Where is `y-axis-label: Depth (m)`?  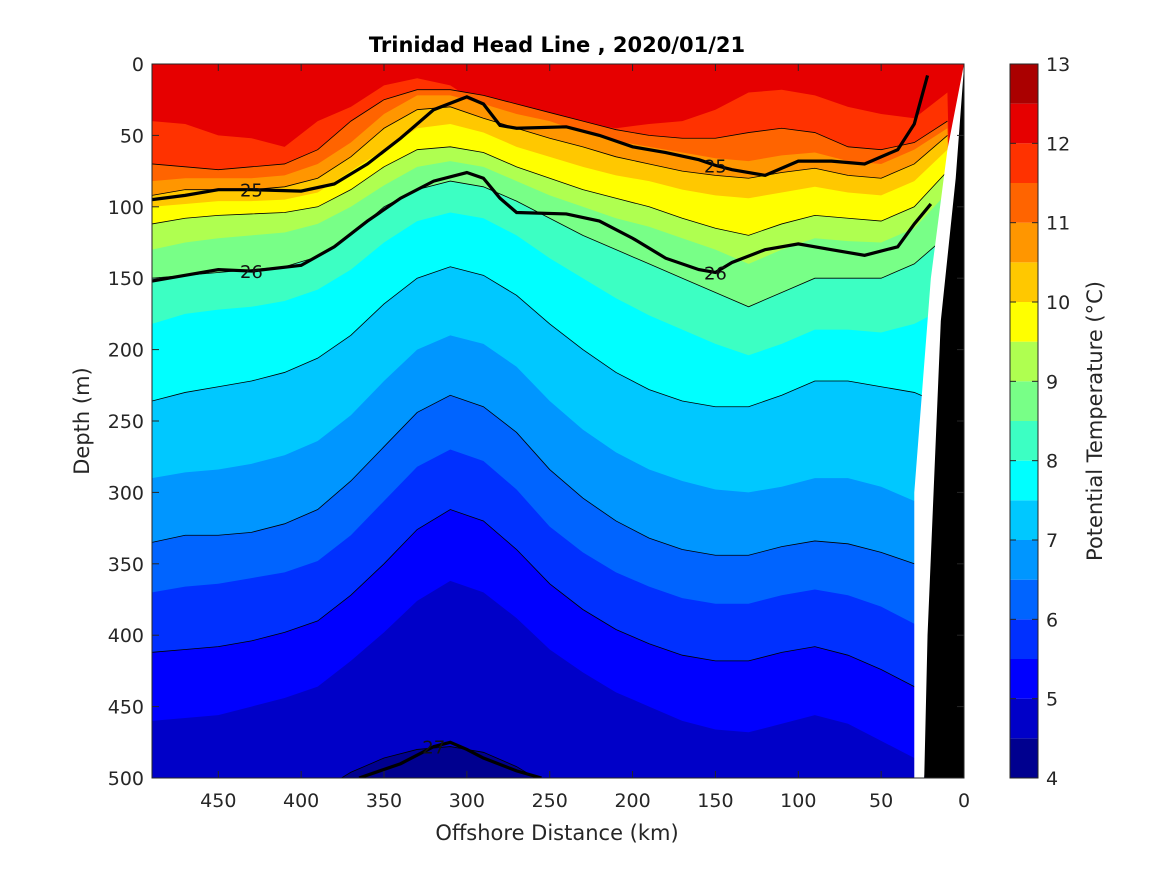 y-axis-label: Depth (m) is located at coordinates (82, 420).